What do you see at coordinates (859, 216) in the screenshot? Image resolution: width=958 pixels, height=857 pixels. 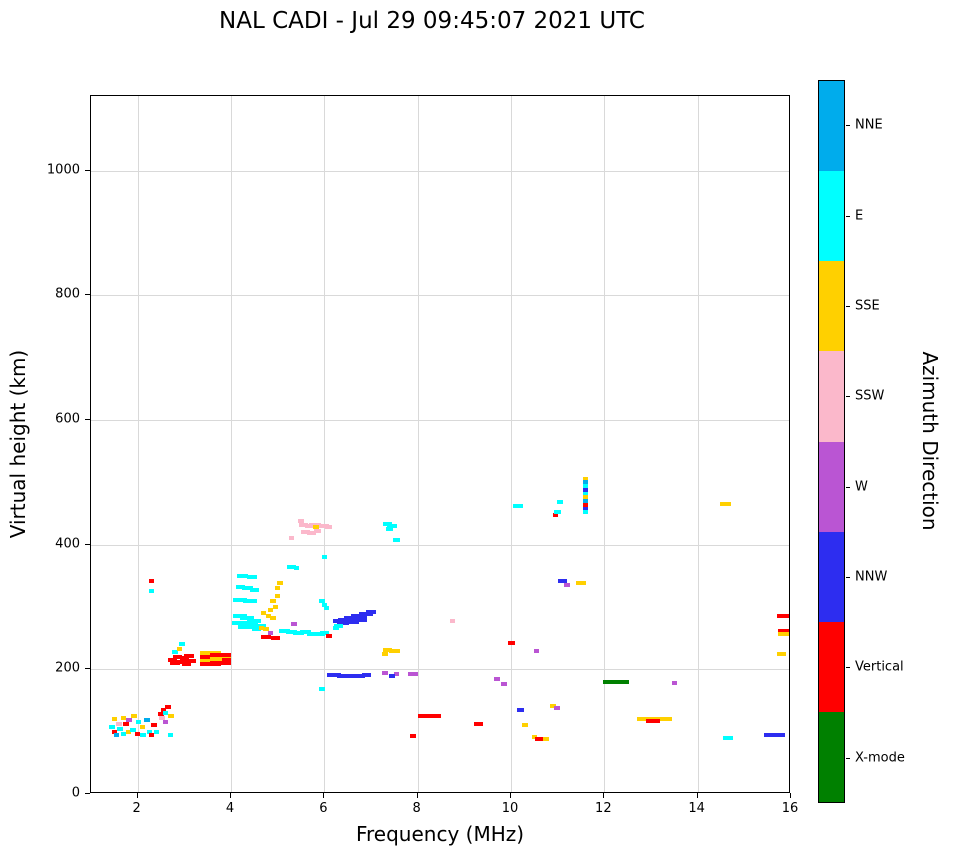 I see `colorbar-category-label: E` at bounding box center [859, 216].